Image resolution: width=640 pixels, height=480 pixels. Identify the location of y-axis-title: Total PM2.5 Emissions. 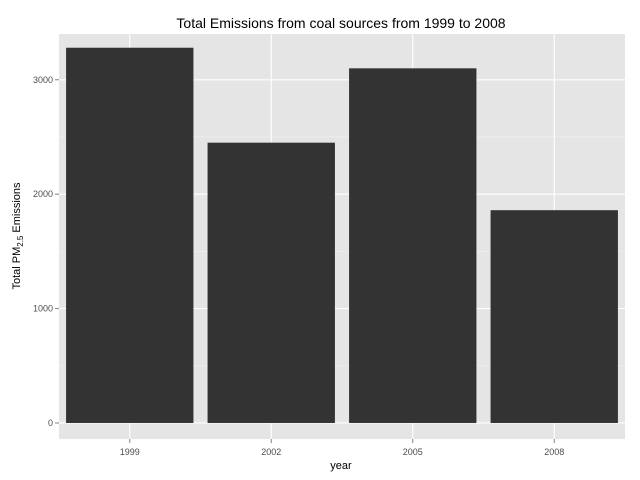
(18, 236).